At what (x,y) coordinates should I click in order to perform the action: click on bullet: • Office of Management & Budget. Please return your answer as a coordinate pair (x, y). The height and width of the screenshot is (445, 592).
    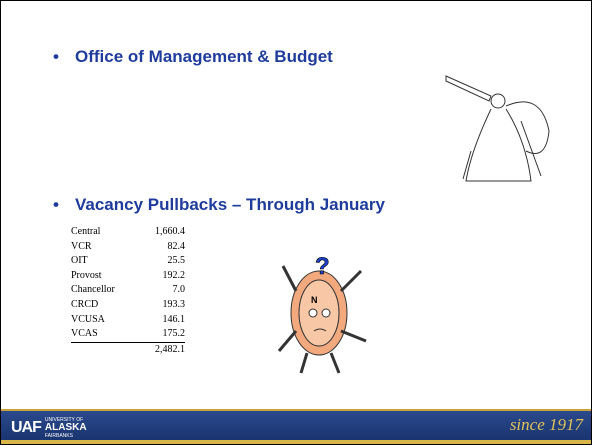
    Looking at the image, I should click on (193, 56).